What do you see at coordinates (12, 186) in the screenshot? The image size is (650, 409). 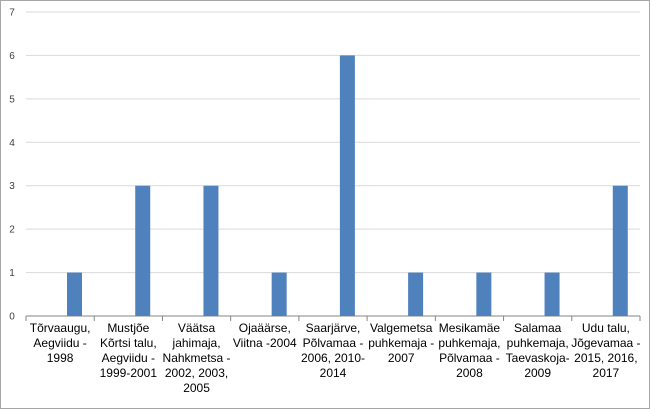 I see `y-tick-label: 3` at bounding box center [12, 186].